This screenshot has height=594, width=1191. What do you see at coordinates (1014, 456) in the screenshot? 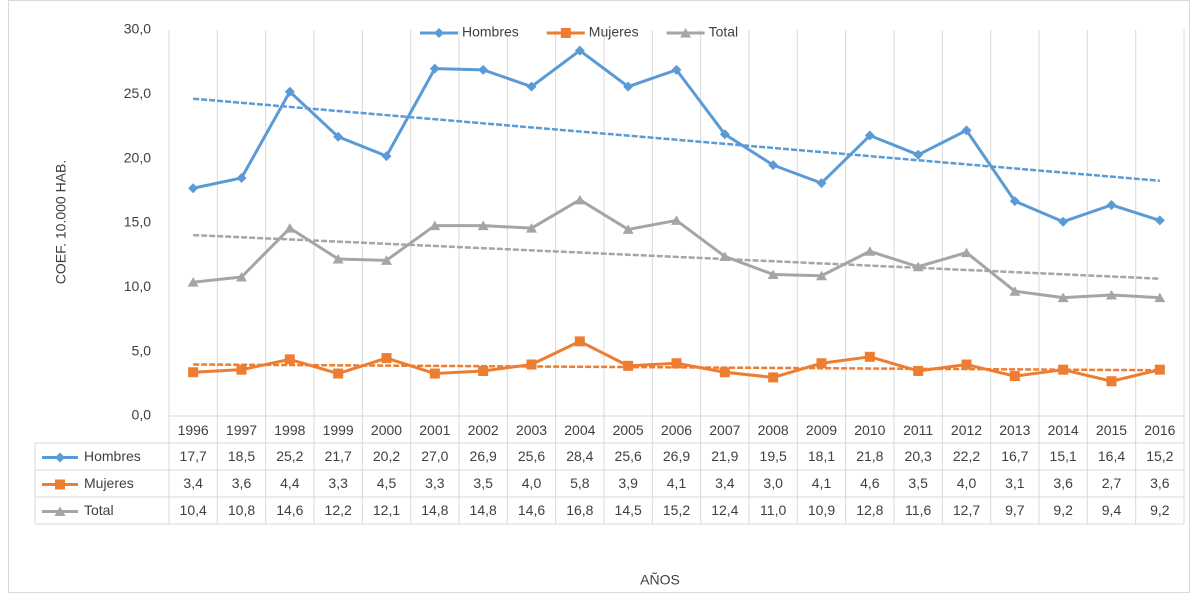
I see `table-value: 16,7` at bounding box center [1014, 456].